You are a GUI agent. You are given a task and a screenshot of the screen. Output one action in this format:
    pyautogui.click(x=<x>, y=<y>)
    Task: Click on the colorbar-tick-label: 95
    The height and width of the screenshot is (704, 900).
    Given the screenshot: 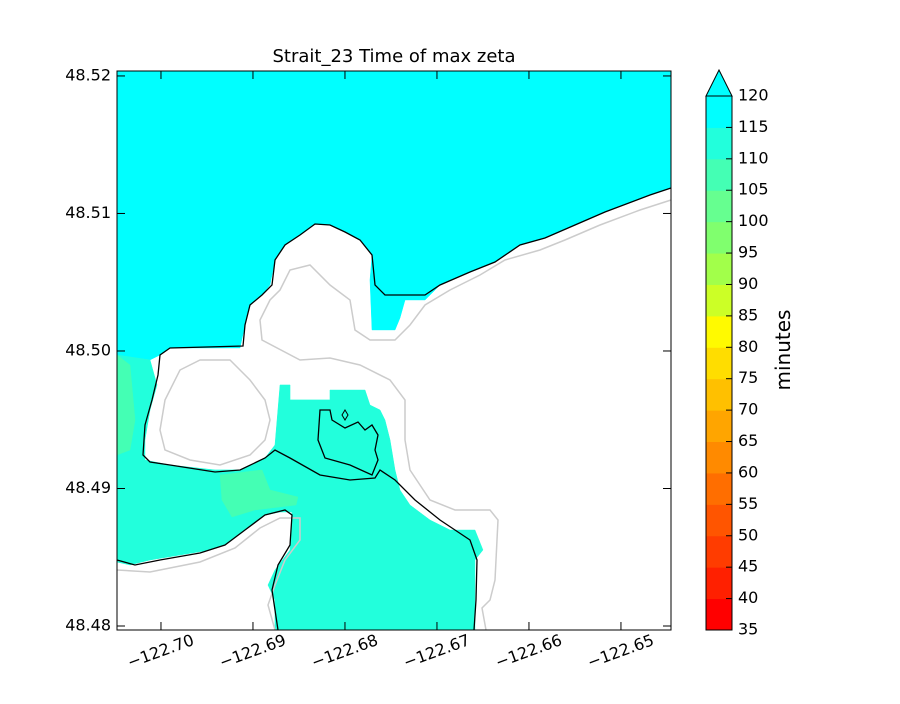 What is the action you would take?
    pyautogui.click(x=748, y=252)
    